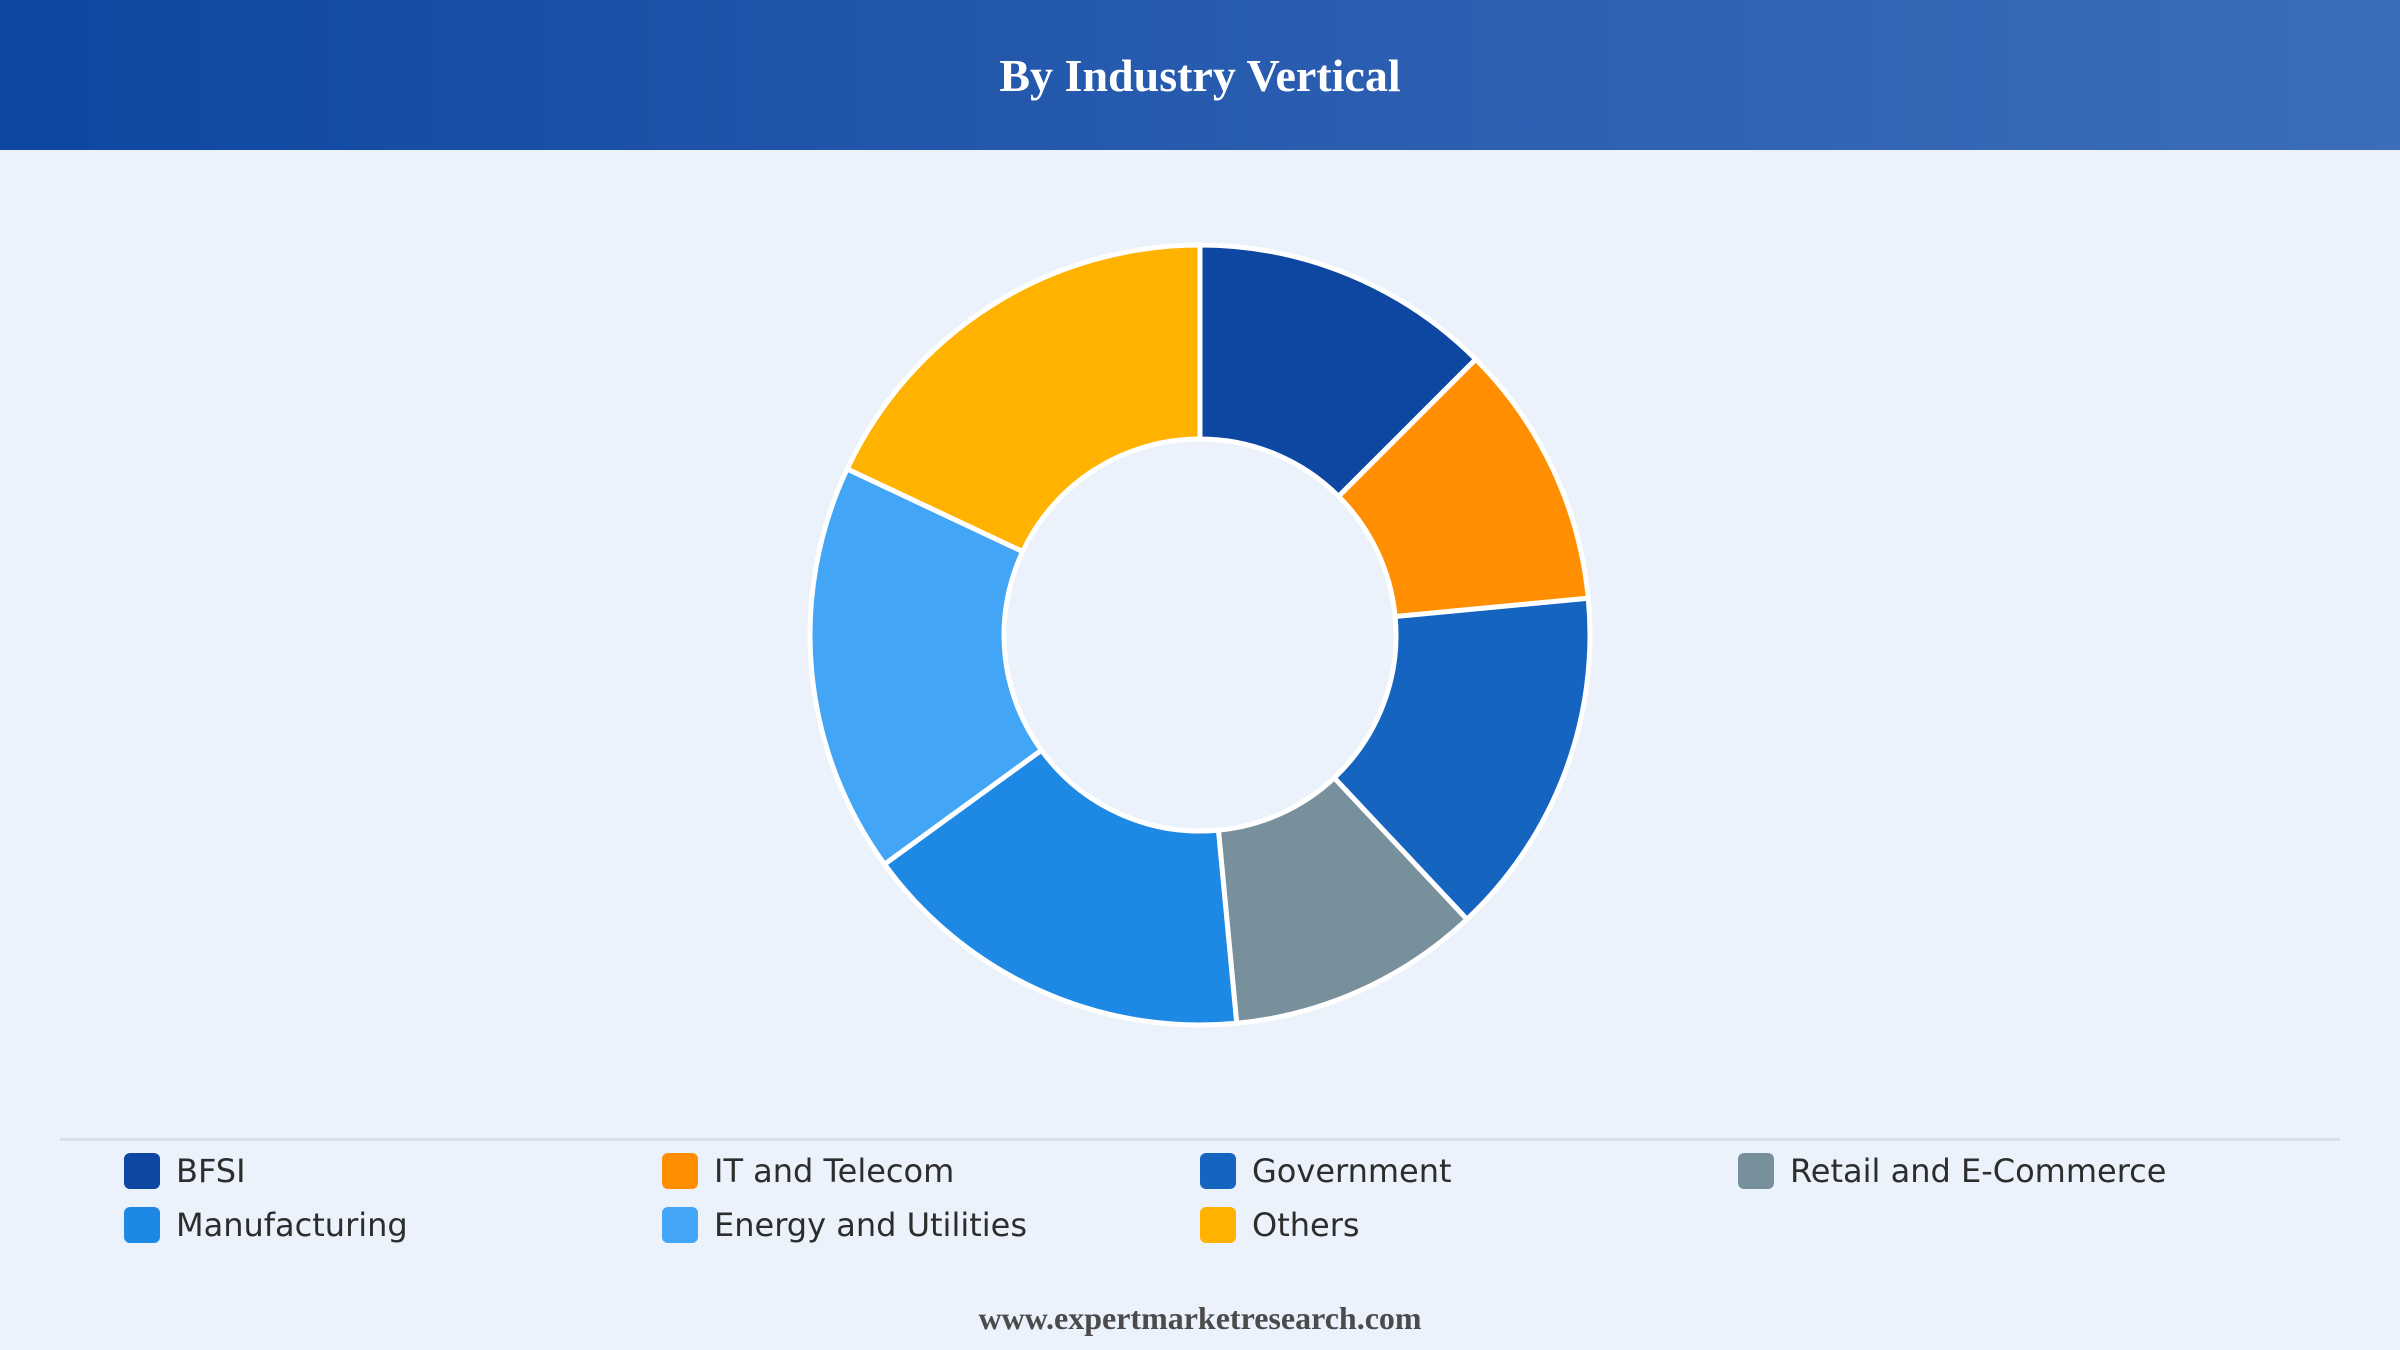 The image size is (2400, 1350). I want to click on legend-item-others: Others, so click(1469, 1225).